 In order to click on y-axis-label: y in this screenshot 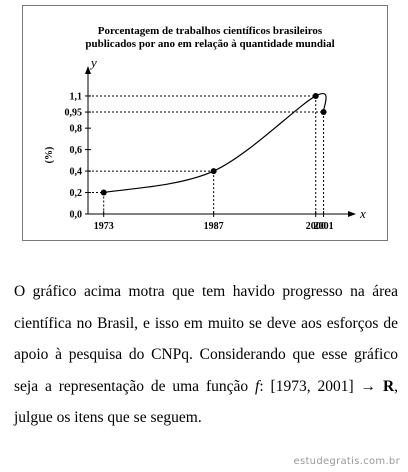, I will do `click(93, 62)`.